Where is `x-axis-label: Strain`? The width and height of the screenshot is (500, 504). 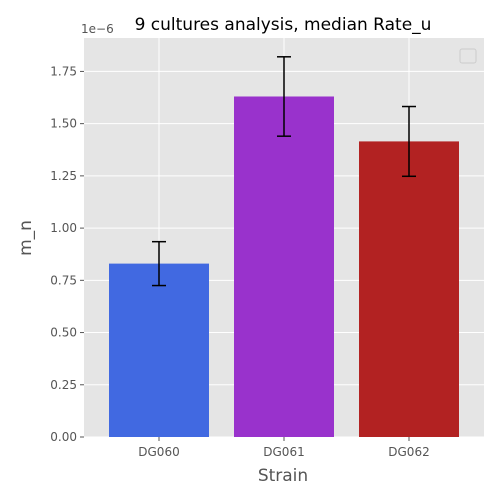 x-axis-label: Strain is located at coordinates (283, 476).